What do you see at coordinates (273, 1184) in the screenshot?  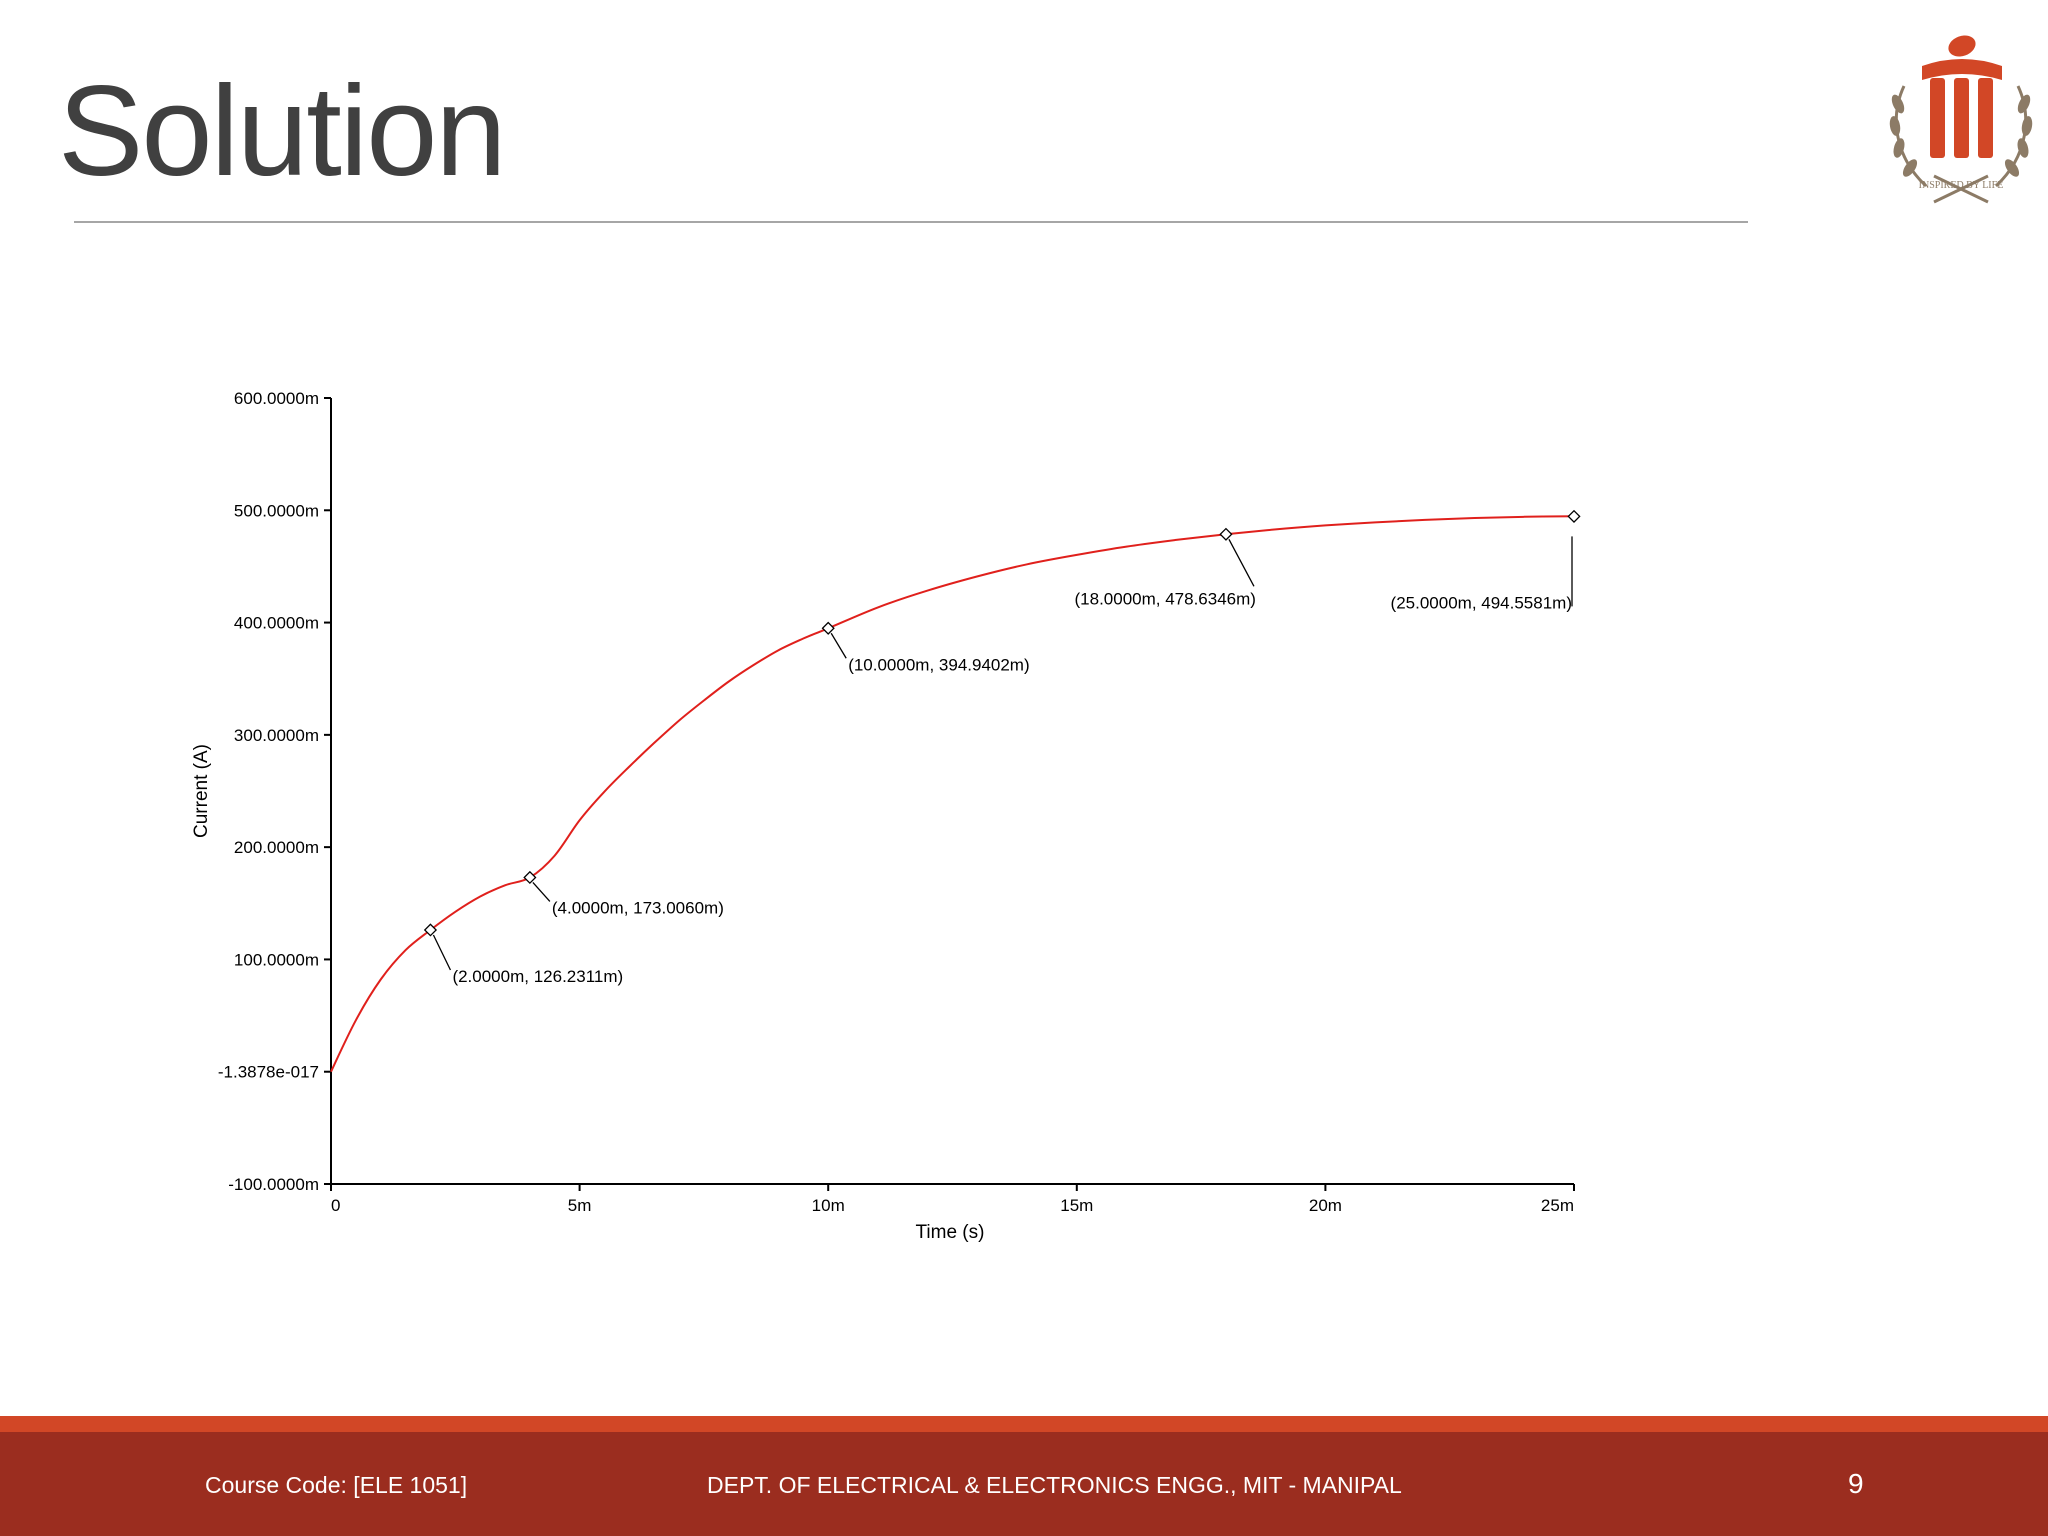 I see `y-tick-label: -100.0000m` at bounding box center [273, 1184].